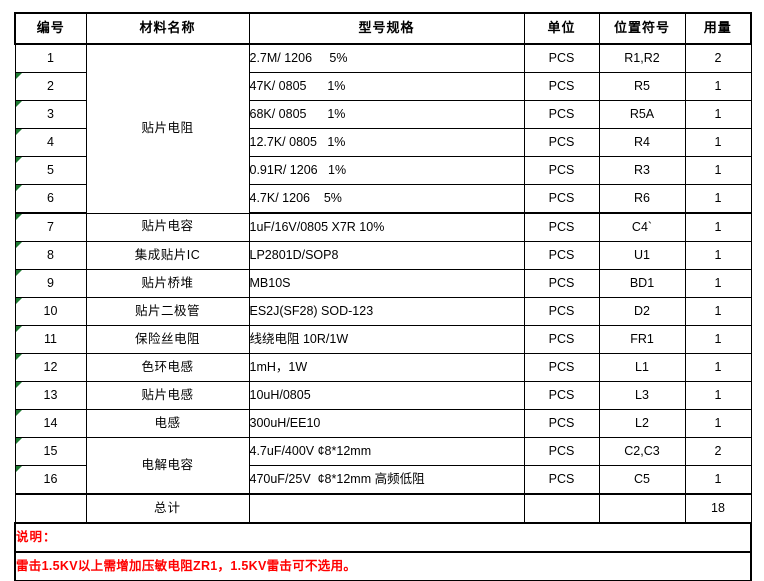 Image resolution: width=764 pixels, height=581 pixels. I want to click on cell-no: 13, so click(50, 395).